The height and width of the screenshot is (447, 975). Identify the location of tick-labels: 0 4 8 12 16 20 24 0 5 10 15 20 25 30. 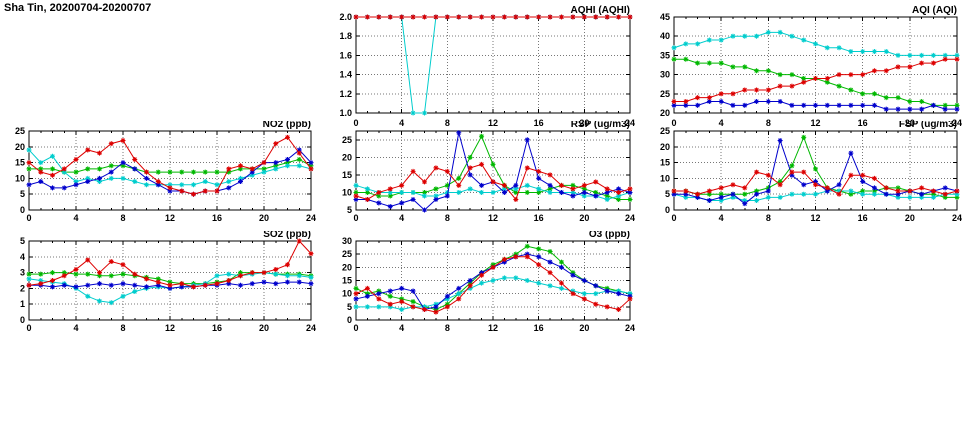
(488, 284).